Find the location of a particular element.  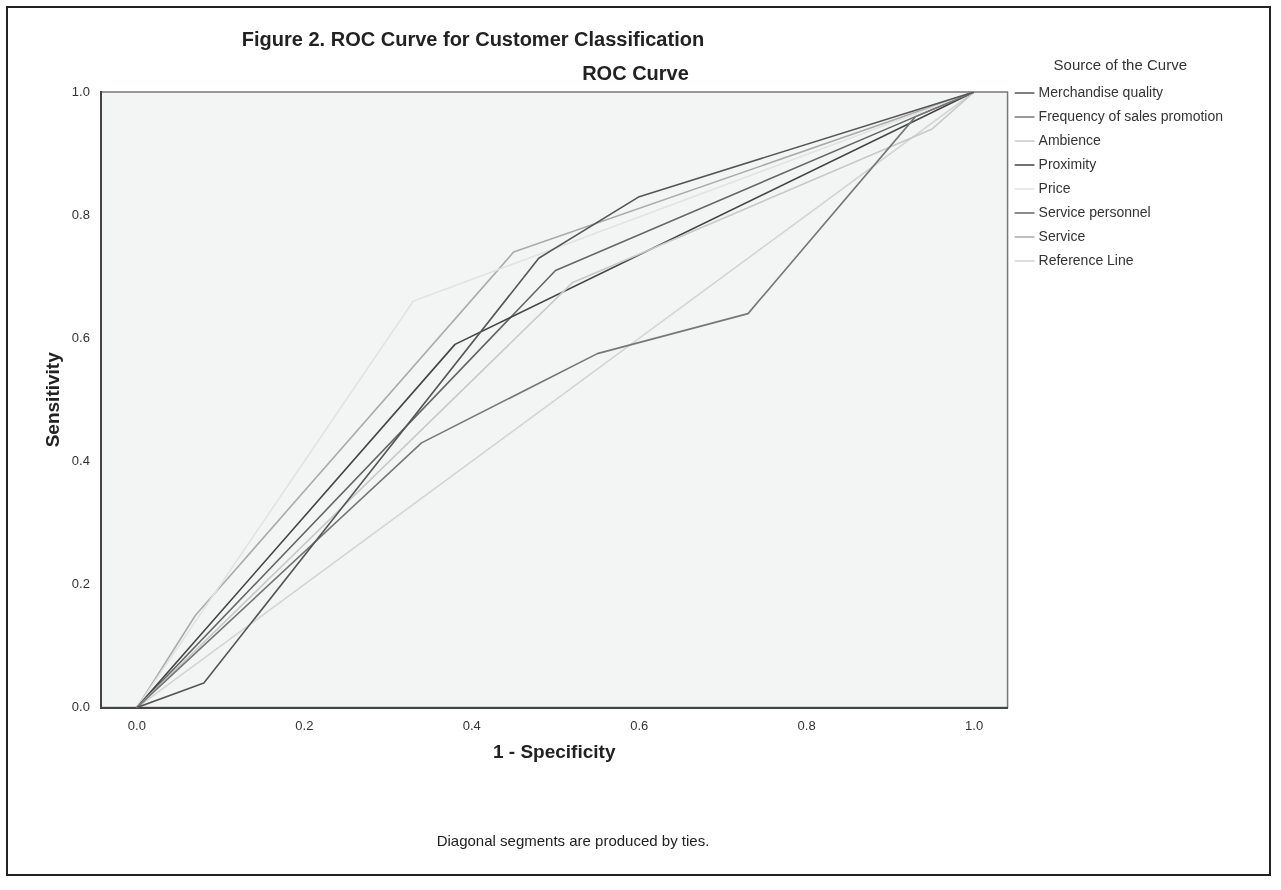

chart-subtitle: ROC Curve is located at coordinates (635, 72).